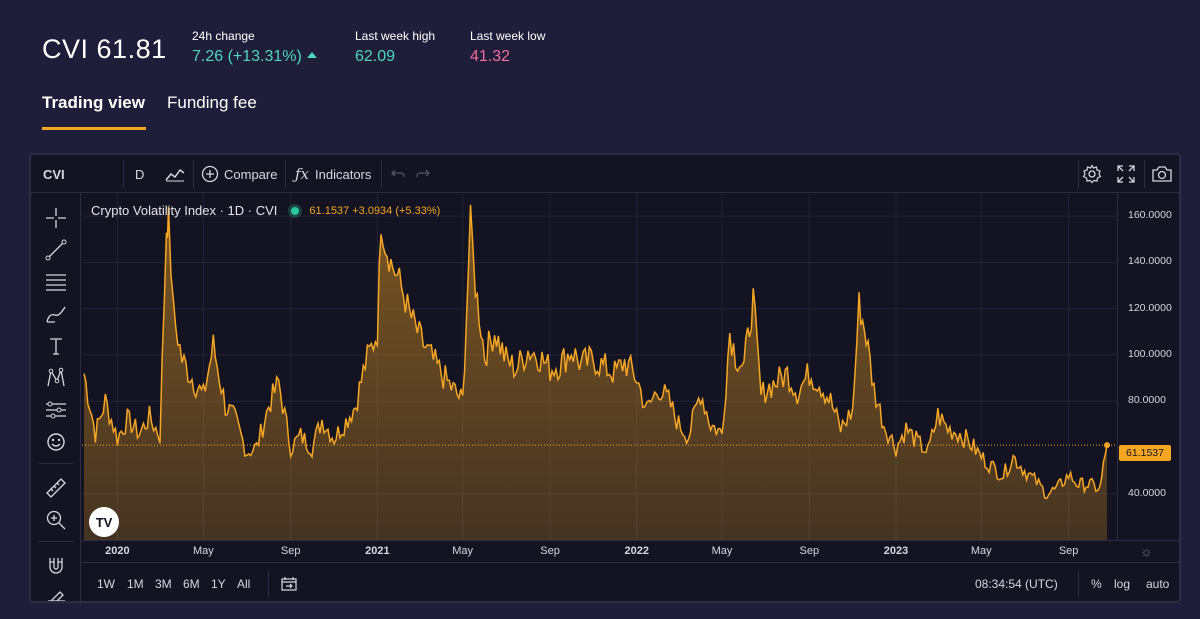 The width and height of the screenshot is (1200, 619). I want to click on symbol-search-button: CVI, so click(54, 174).